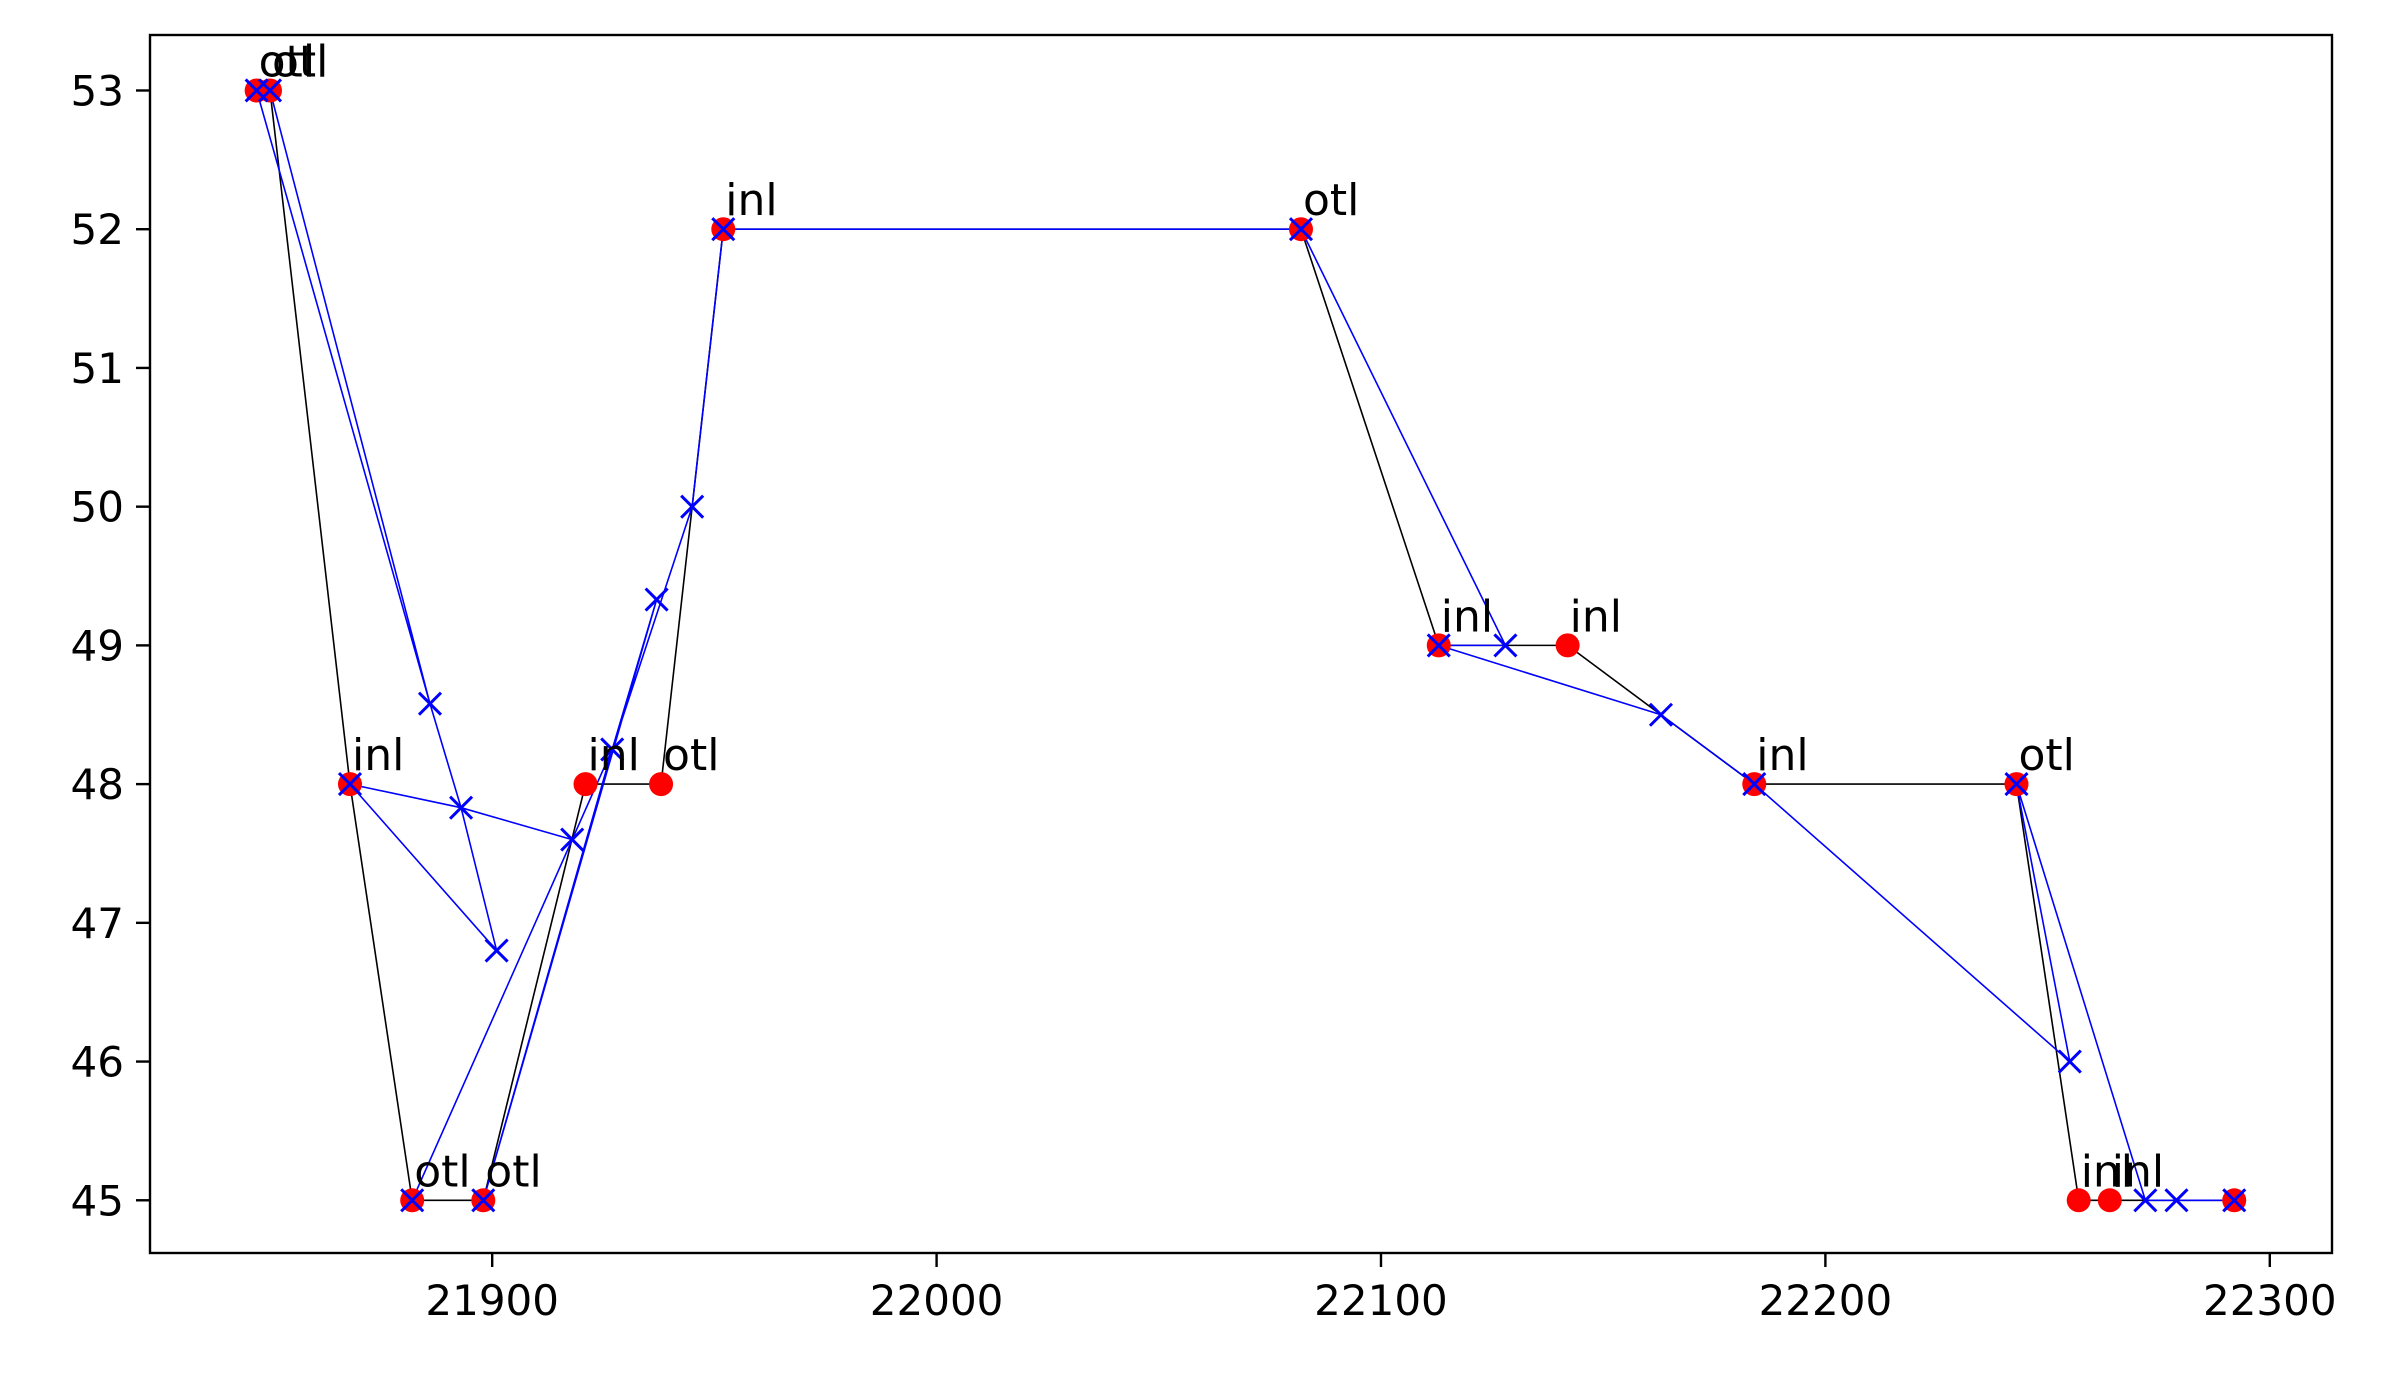  Describe the element at coordinates (97, 90) in the screenshot. I see `y-tick-label-8: 53` at that location.